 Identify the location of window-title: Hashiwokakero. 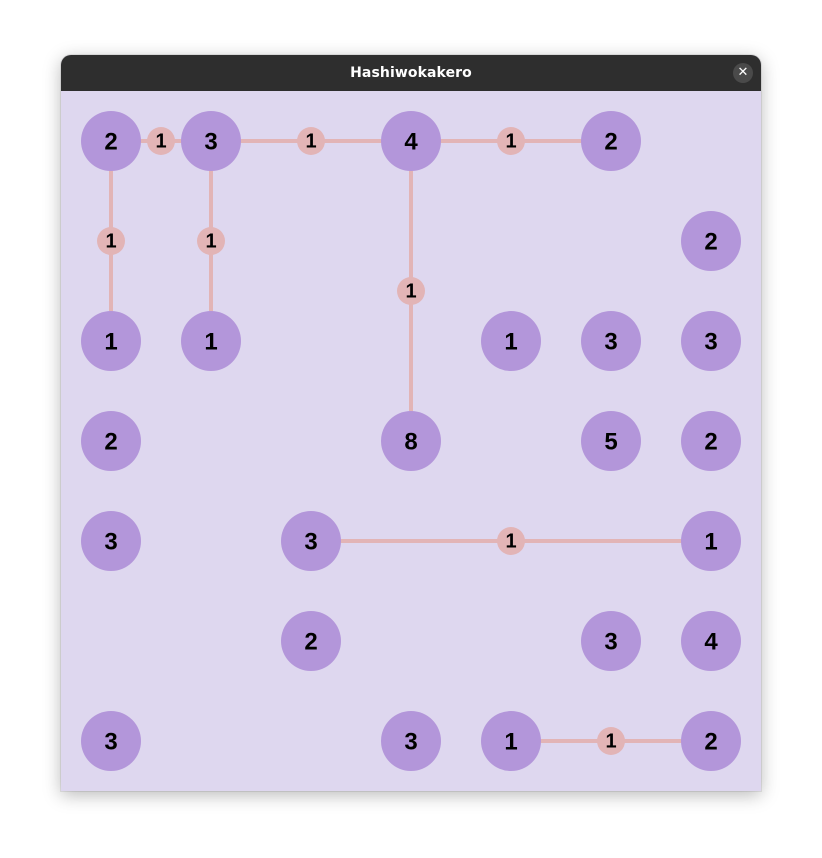
(411, 73).